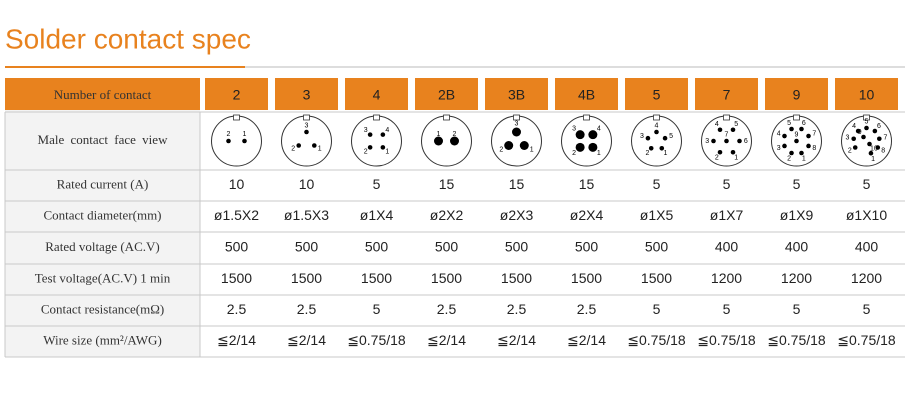 This screenshot has height=407, width=910. I want to click on row-label: Test voltage(AC.V) 1 min, so click(103, 277).